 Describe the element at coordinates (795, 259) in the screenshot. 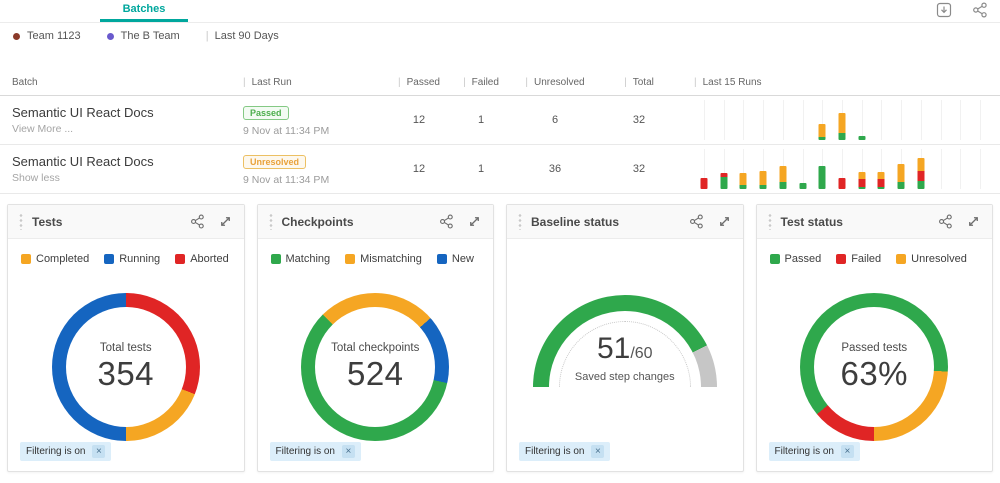

I see `legend-item: Passed` at that location.